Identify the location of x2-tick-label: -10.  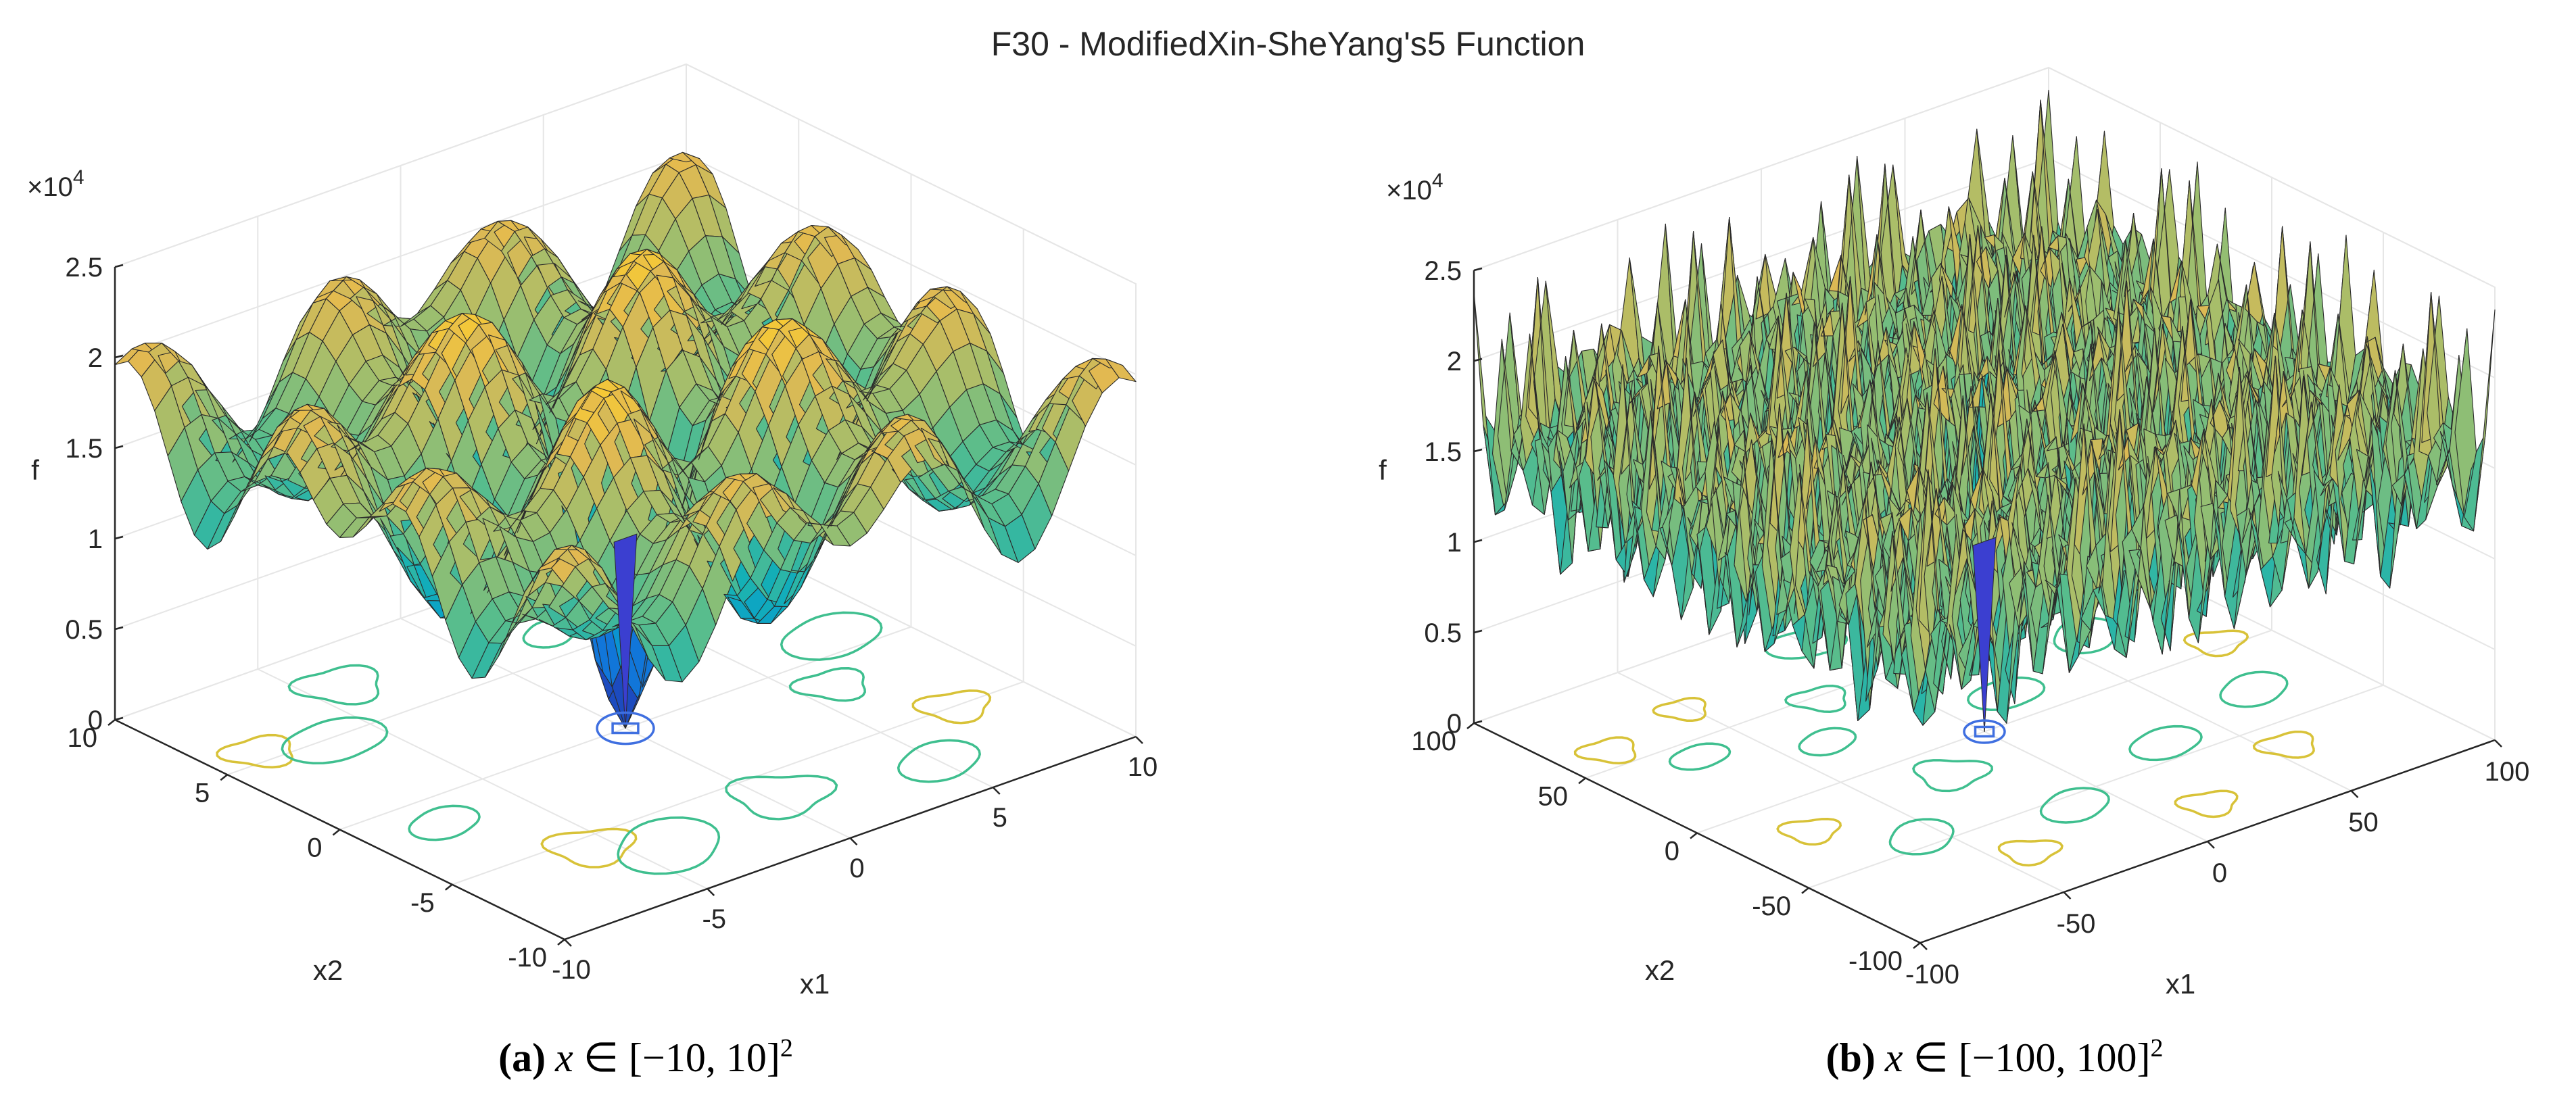
(527, 958).